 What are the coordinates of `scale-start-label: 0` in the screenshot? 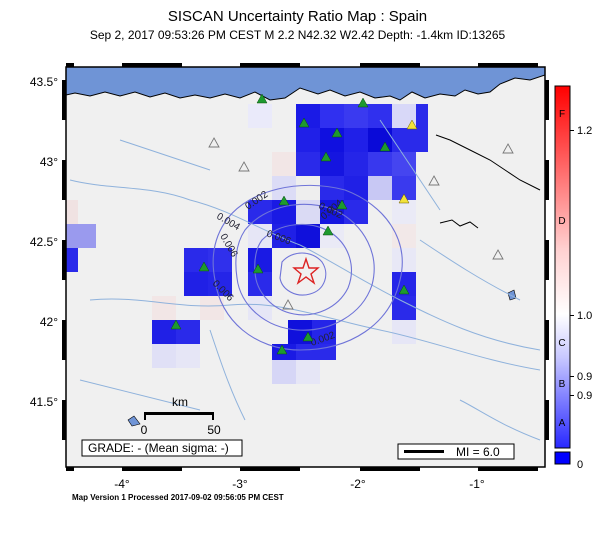 It's located at (144, 430).